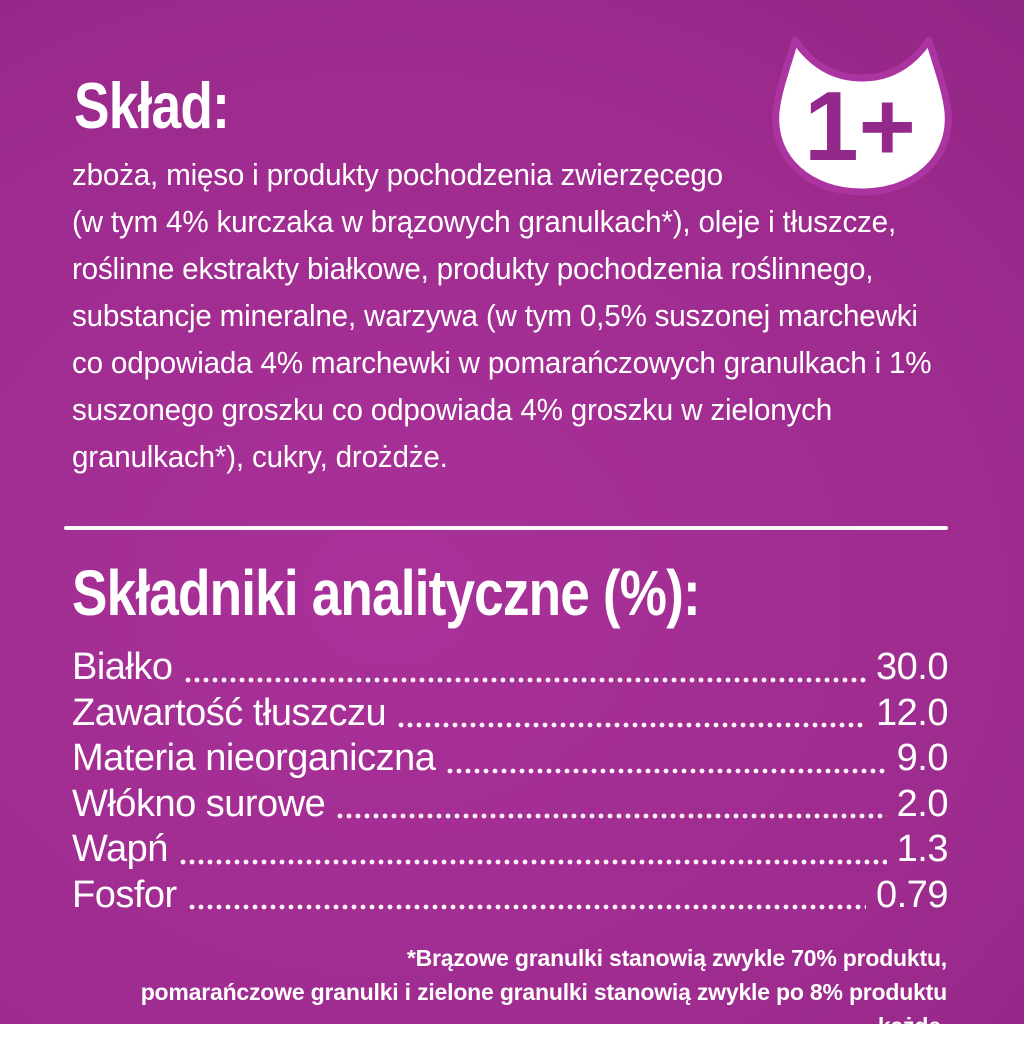 The width and height of the screenshot is (1024, 1043). I want to click on ingredients-title: Skład:, so click(152, 105).